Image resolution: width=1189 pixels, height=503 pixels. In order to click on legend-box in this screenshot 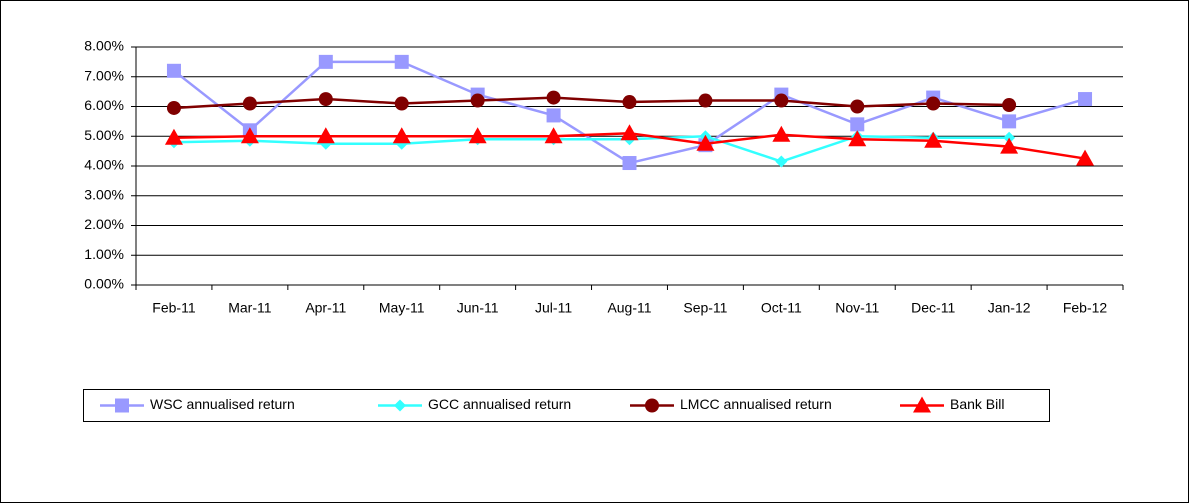, I will do `click(566, 405)`.